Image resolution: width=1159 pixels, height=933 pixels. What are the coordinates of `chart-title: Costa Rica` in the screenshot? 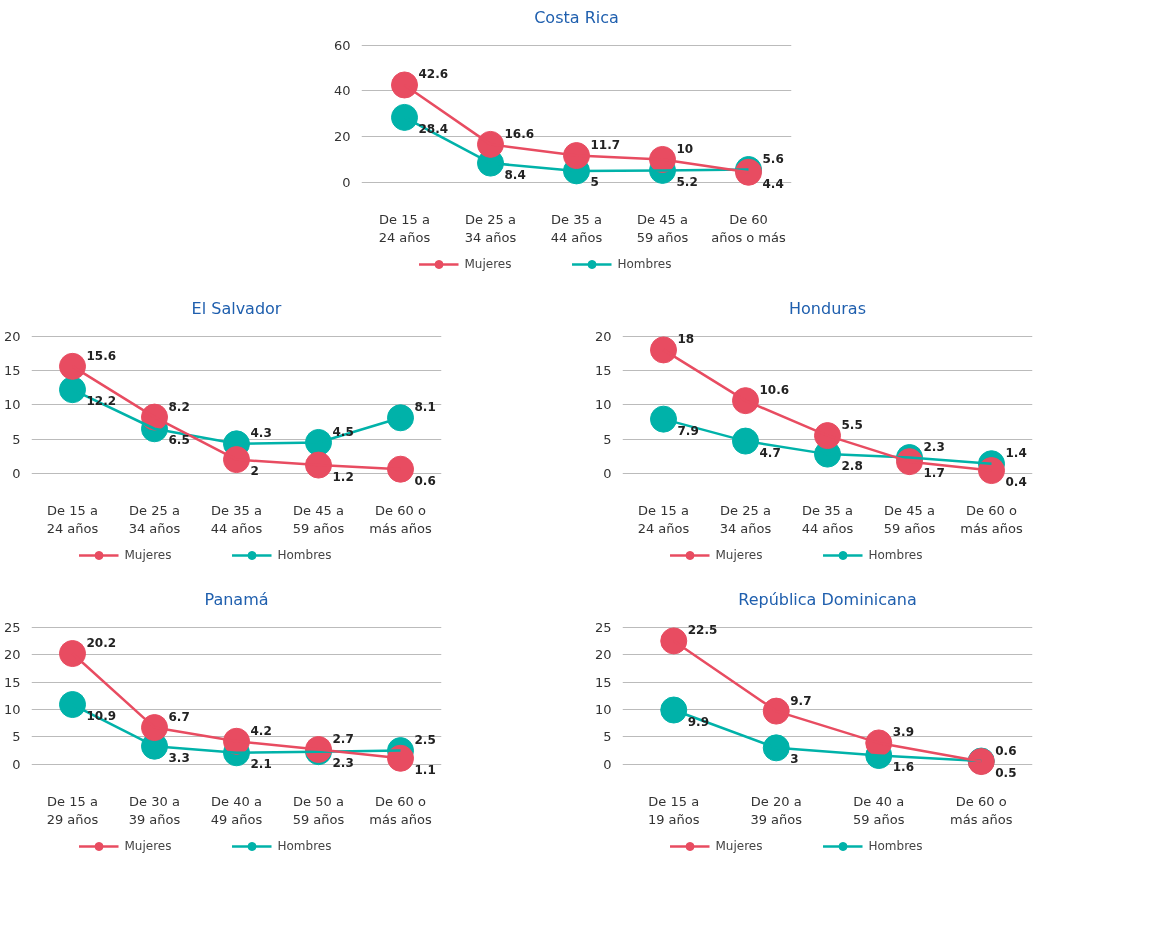 It's located at (576, 17).